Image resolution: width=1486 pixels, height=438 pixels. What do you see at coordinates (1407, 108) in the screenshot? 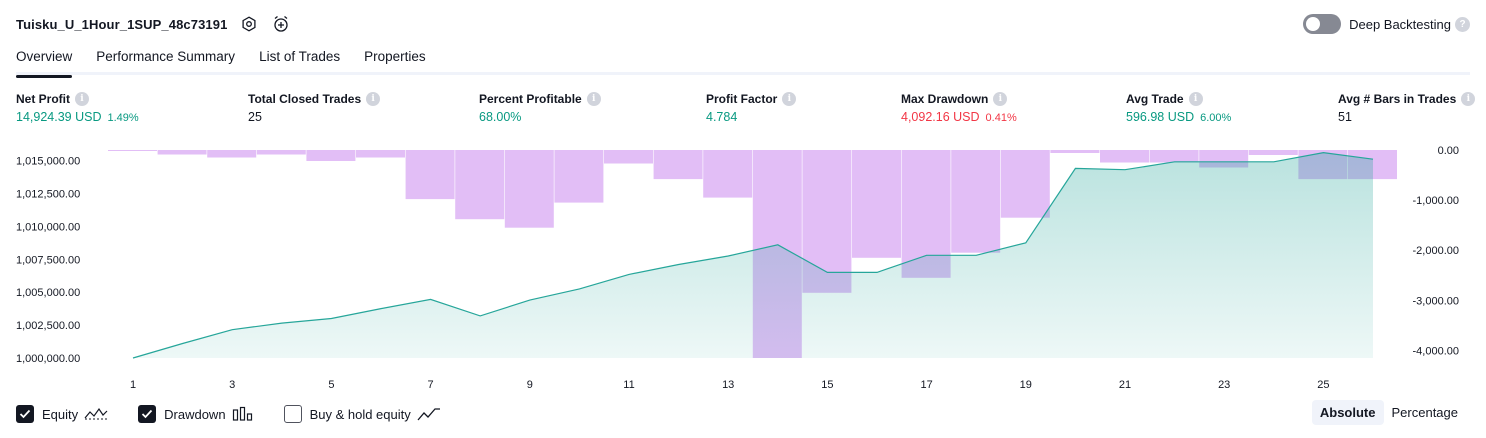
I see `metric-avg-bars-in-trades: Avg # Bars in Trades i 51` at bounding box center [1407, 108].